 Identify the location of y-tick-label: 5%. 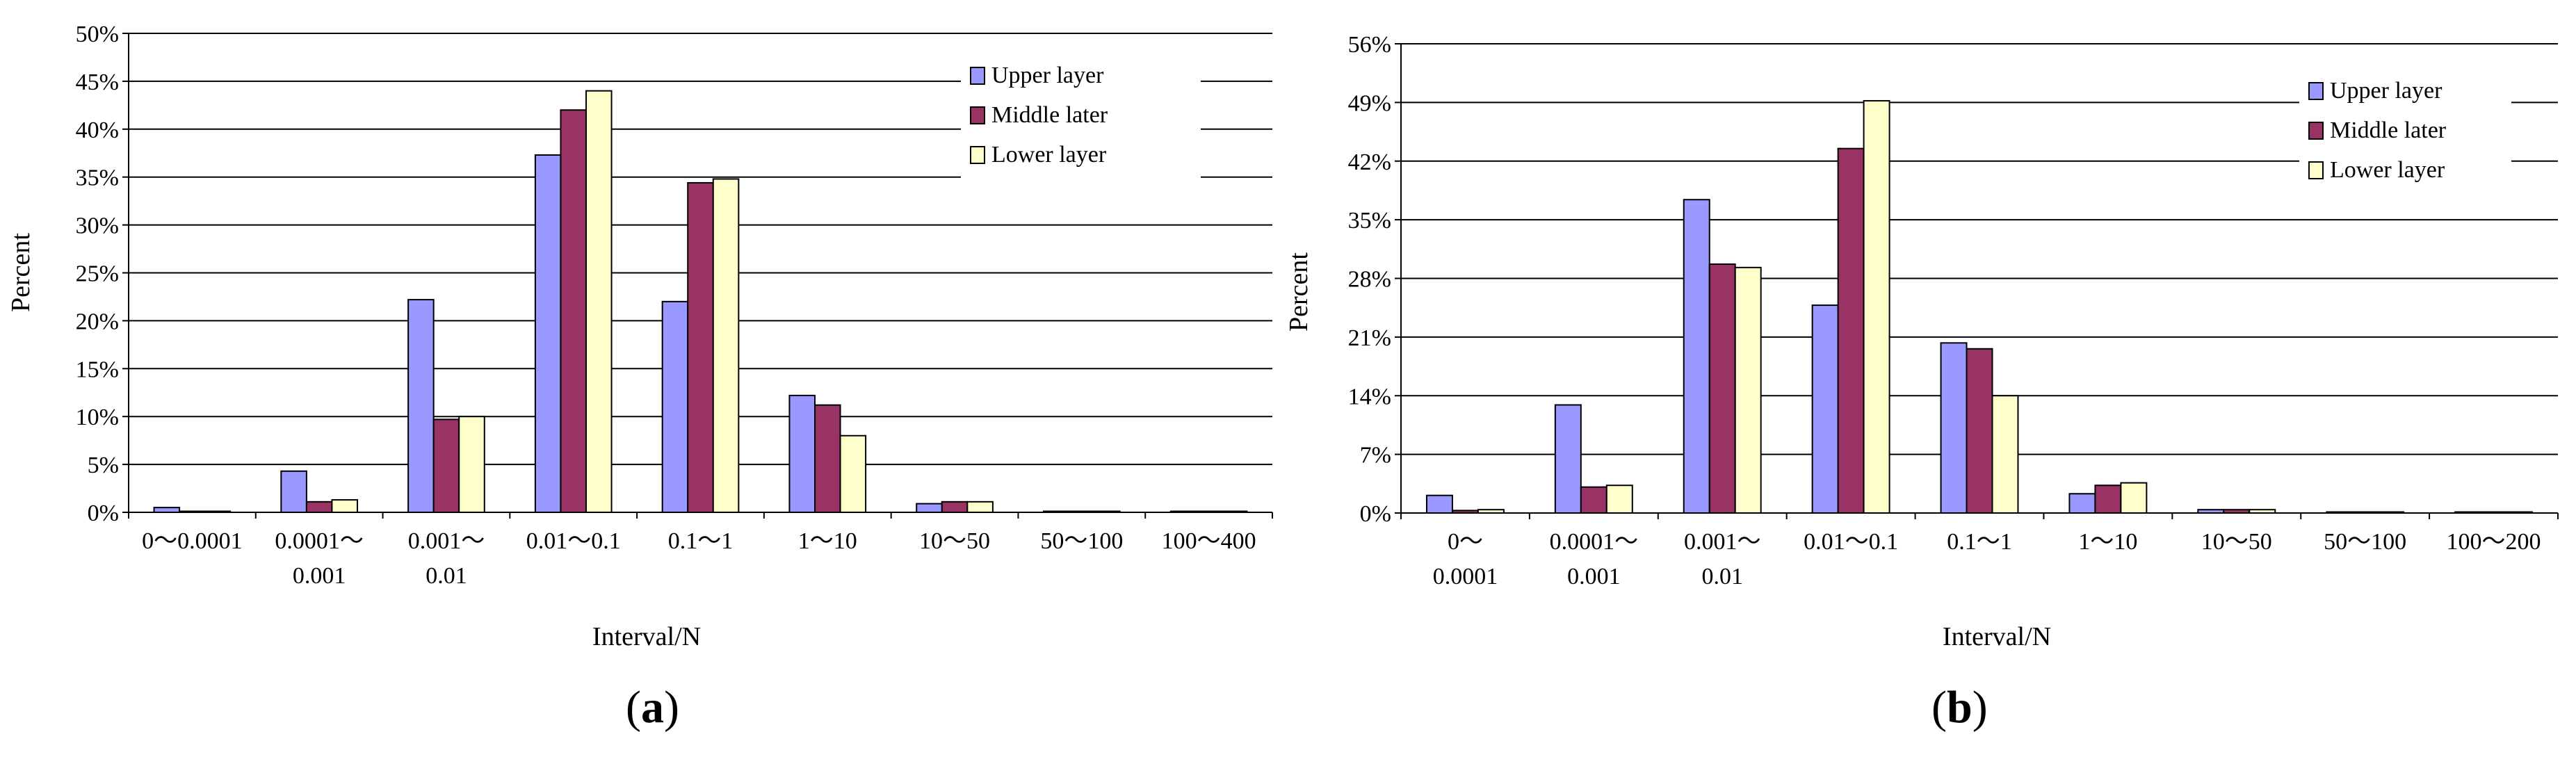
(103, 465).